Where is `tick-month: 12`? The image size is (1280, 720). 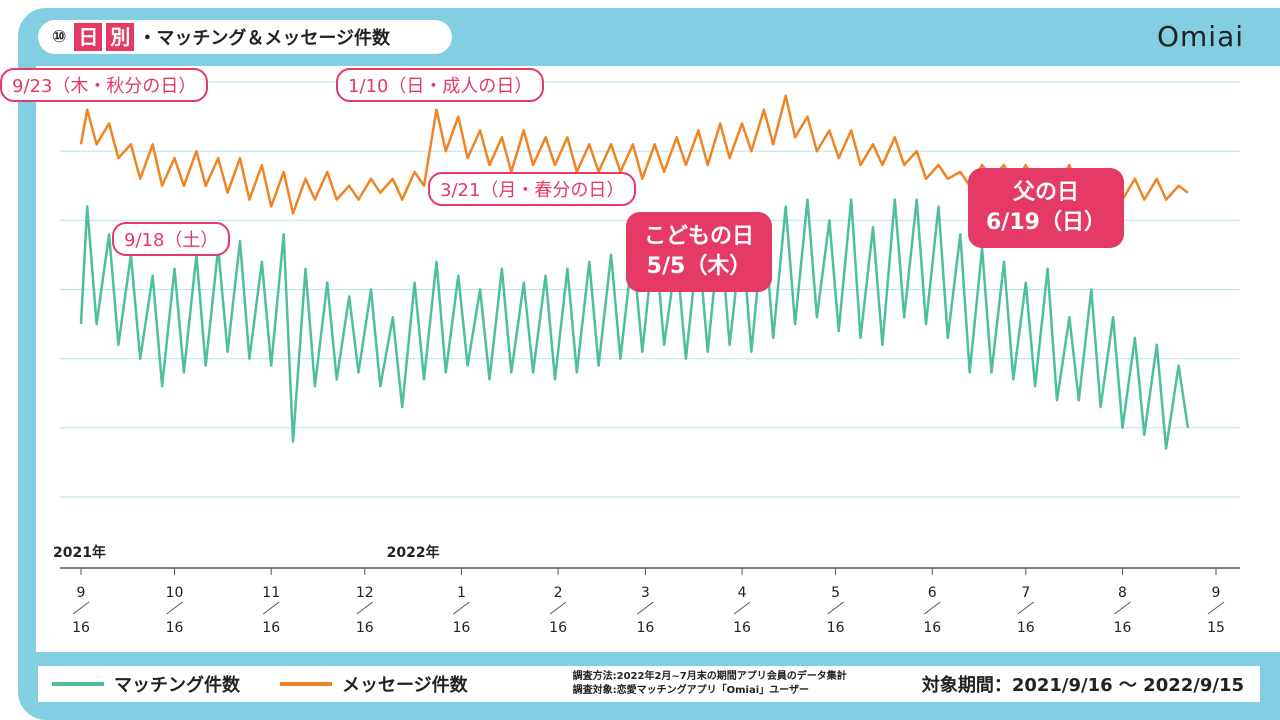
tick-month: 12 is located at coordinates (365, 593).